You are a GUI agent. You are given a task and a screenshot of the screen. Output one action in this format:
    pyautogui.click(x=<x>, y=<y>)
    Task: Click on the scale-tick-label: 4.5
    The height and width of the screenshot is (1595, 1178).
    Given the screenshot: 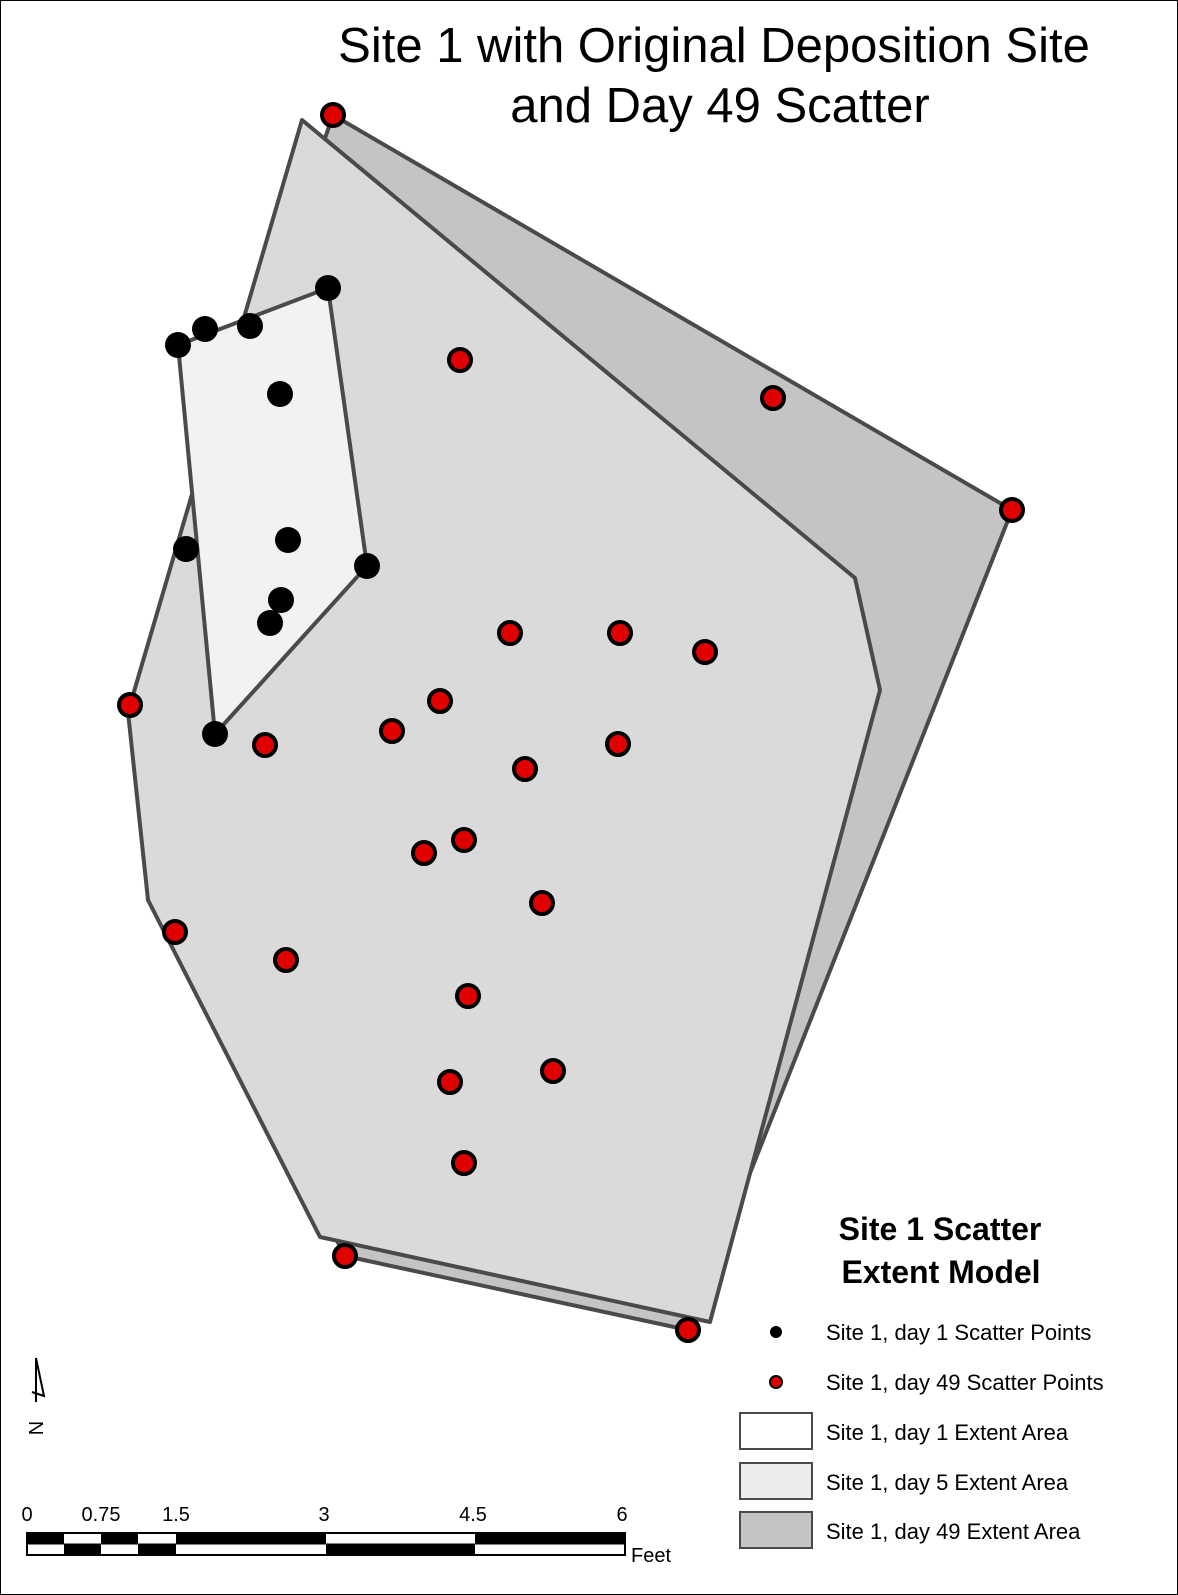 What is the action you would take?
    pyautogui.click(x=473, y=1515)
    